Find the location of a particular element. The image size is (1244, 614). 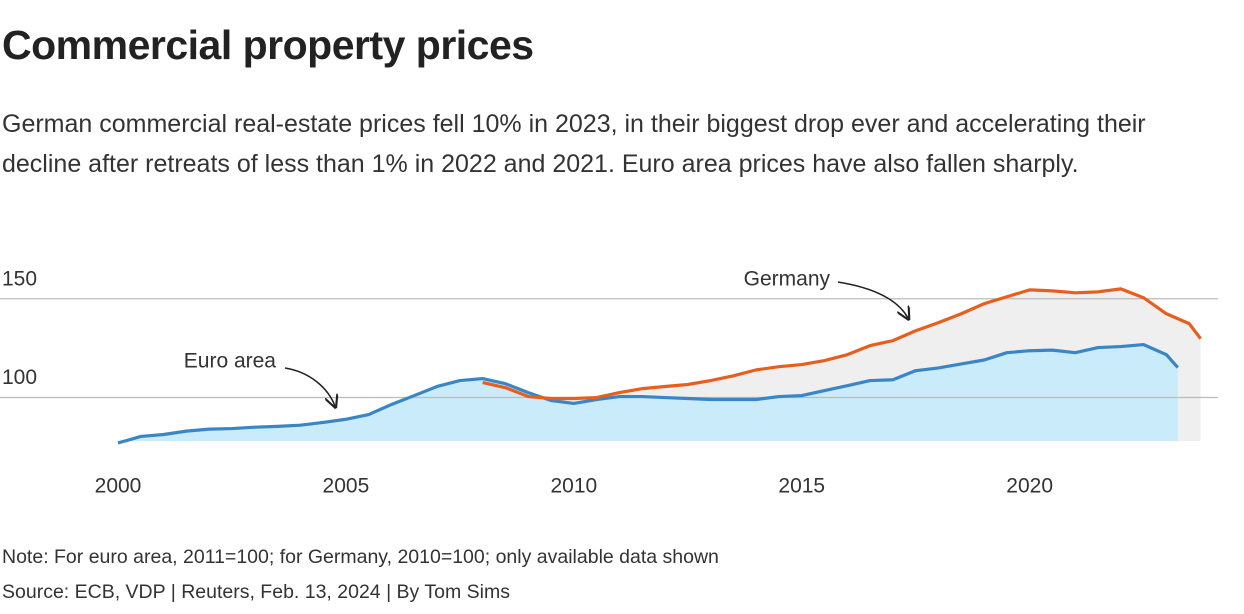

chart-title: Commercial property prices is located at coordinates (268, 45).